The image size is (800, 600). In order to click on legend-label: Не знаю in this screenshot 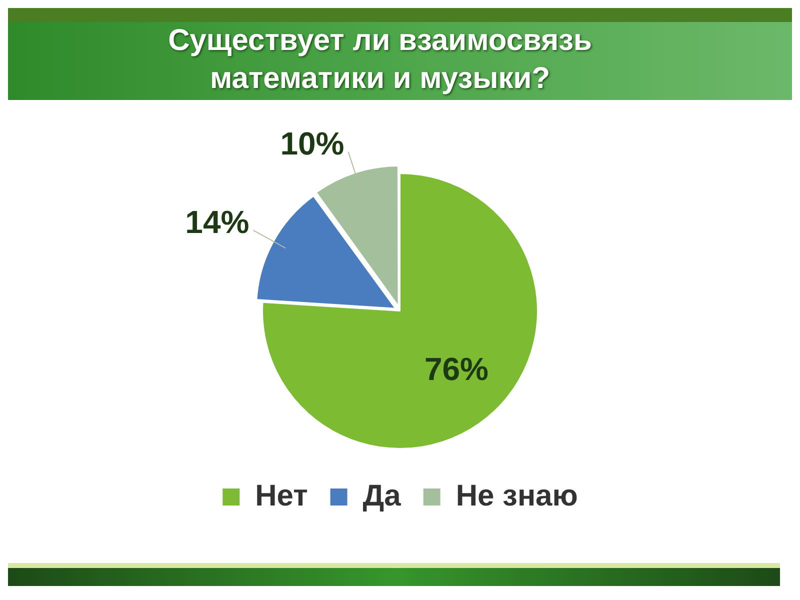, I will do `click(517, 495)`.